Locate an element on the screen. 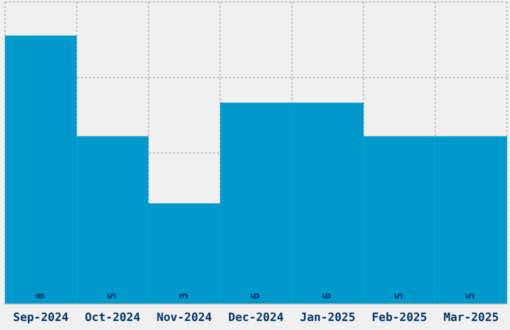 This screenshot has width=510, height=330. x-tick-label: Jan-2025 is located at coordinates (328, 317).